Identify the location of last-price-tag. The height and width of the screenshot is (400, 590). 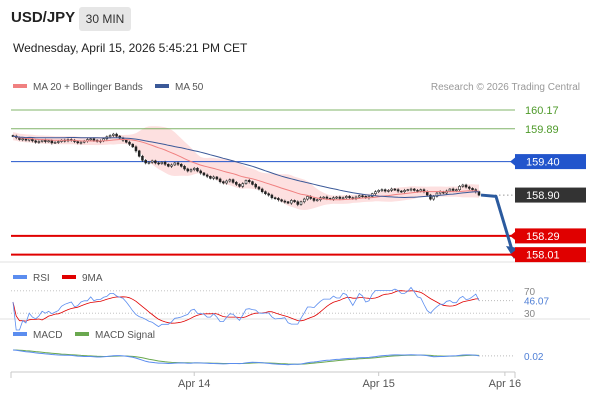
(550, 195).